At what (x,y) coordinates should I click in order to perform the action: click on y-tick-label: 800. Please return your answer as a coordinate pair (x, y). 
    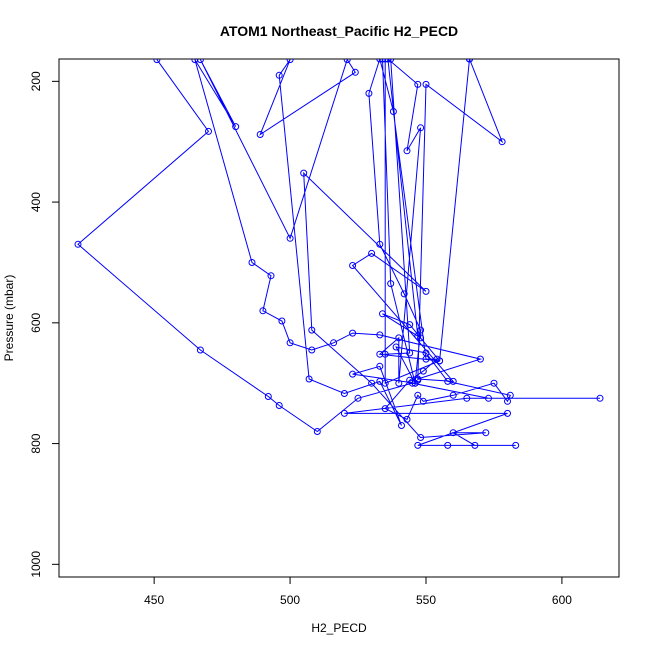
    Looking at the image, I should click on (36, 443).